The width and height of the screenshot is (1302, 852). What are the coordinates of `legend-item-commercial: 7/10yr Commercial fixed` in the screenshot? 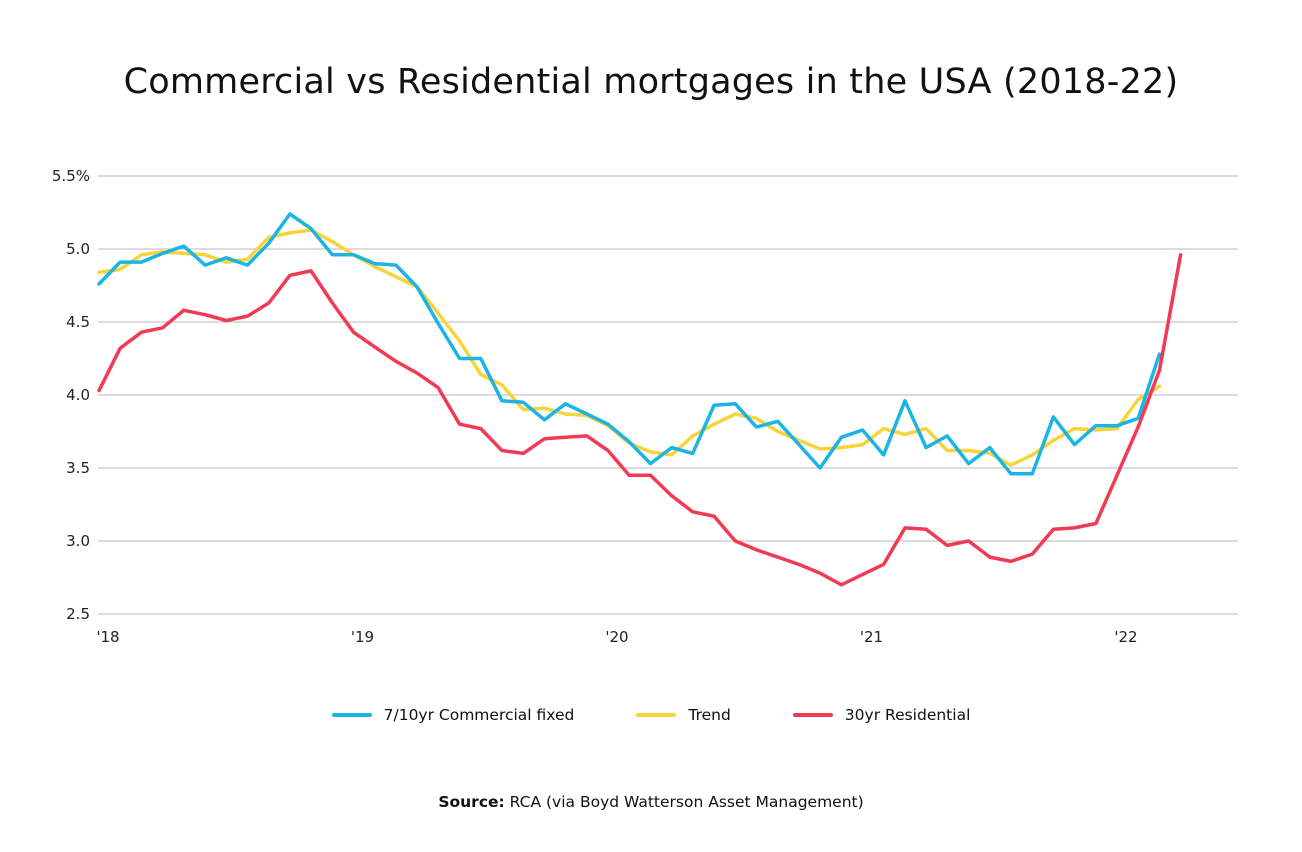 It's located at (453, 715).